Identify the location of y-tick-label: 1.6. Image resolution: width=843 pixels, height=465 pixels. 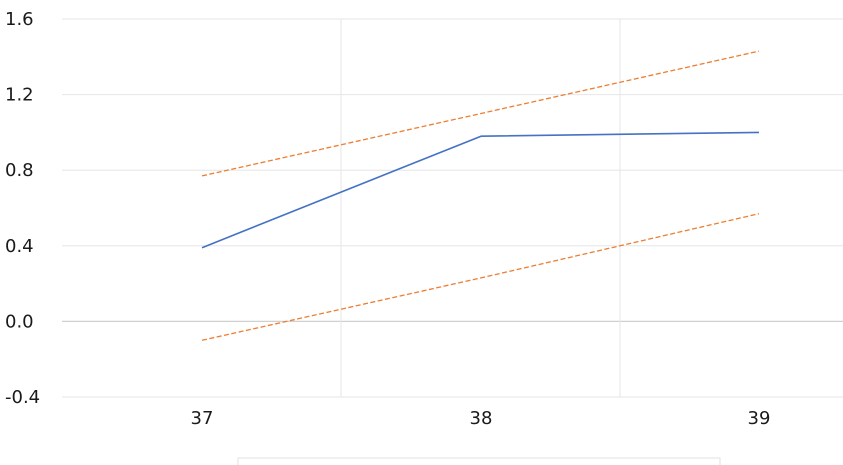
(19, 19).